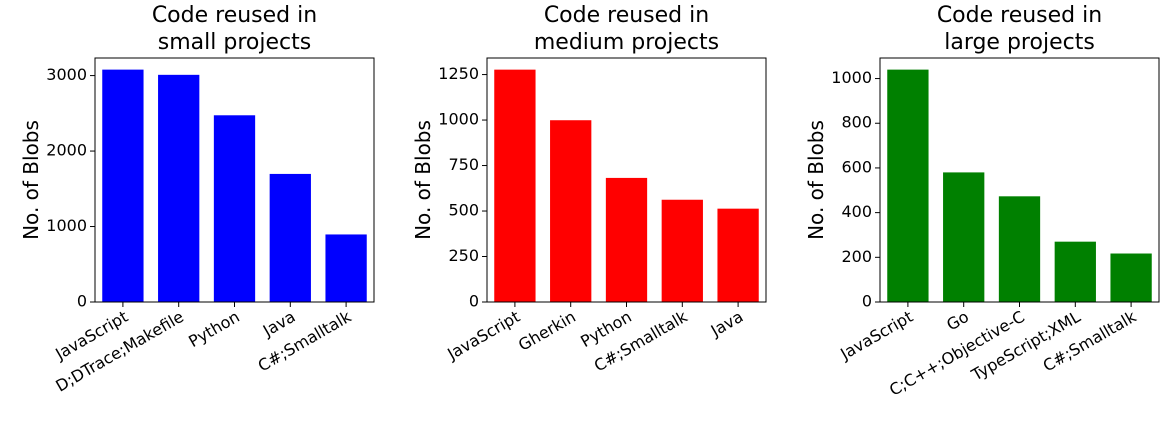  What do you see at coordinates (856, 166) in the screenshot?
I see `y-tick-label: 600` at bounding box center [856, 166].